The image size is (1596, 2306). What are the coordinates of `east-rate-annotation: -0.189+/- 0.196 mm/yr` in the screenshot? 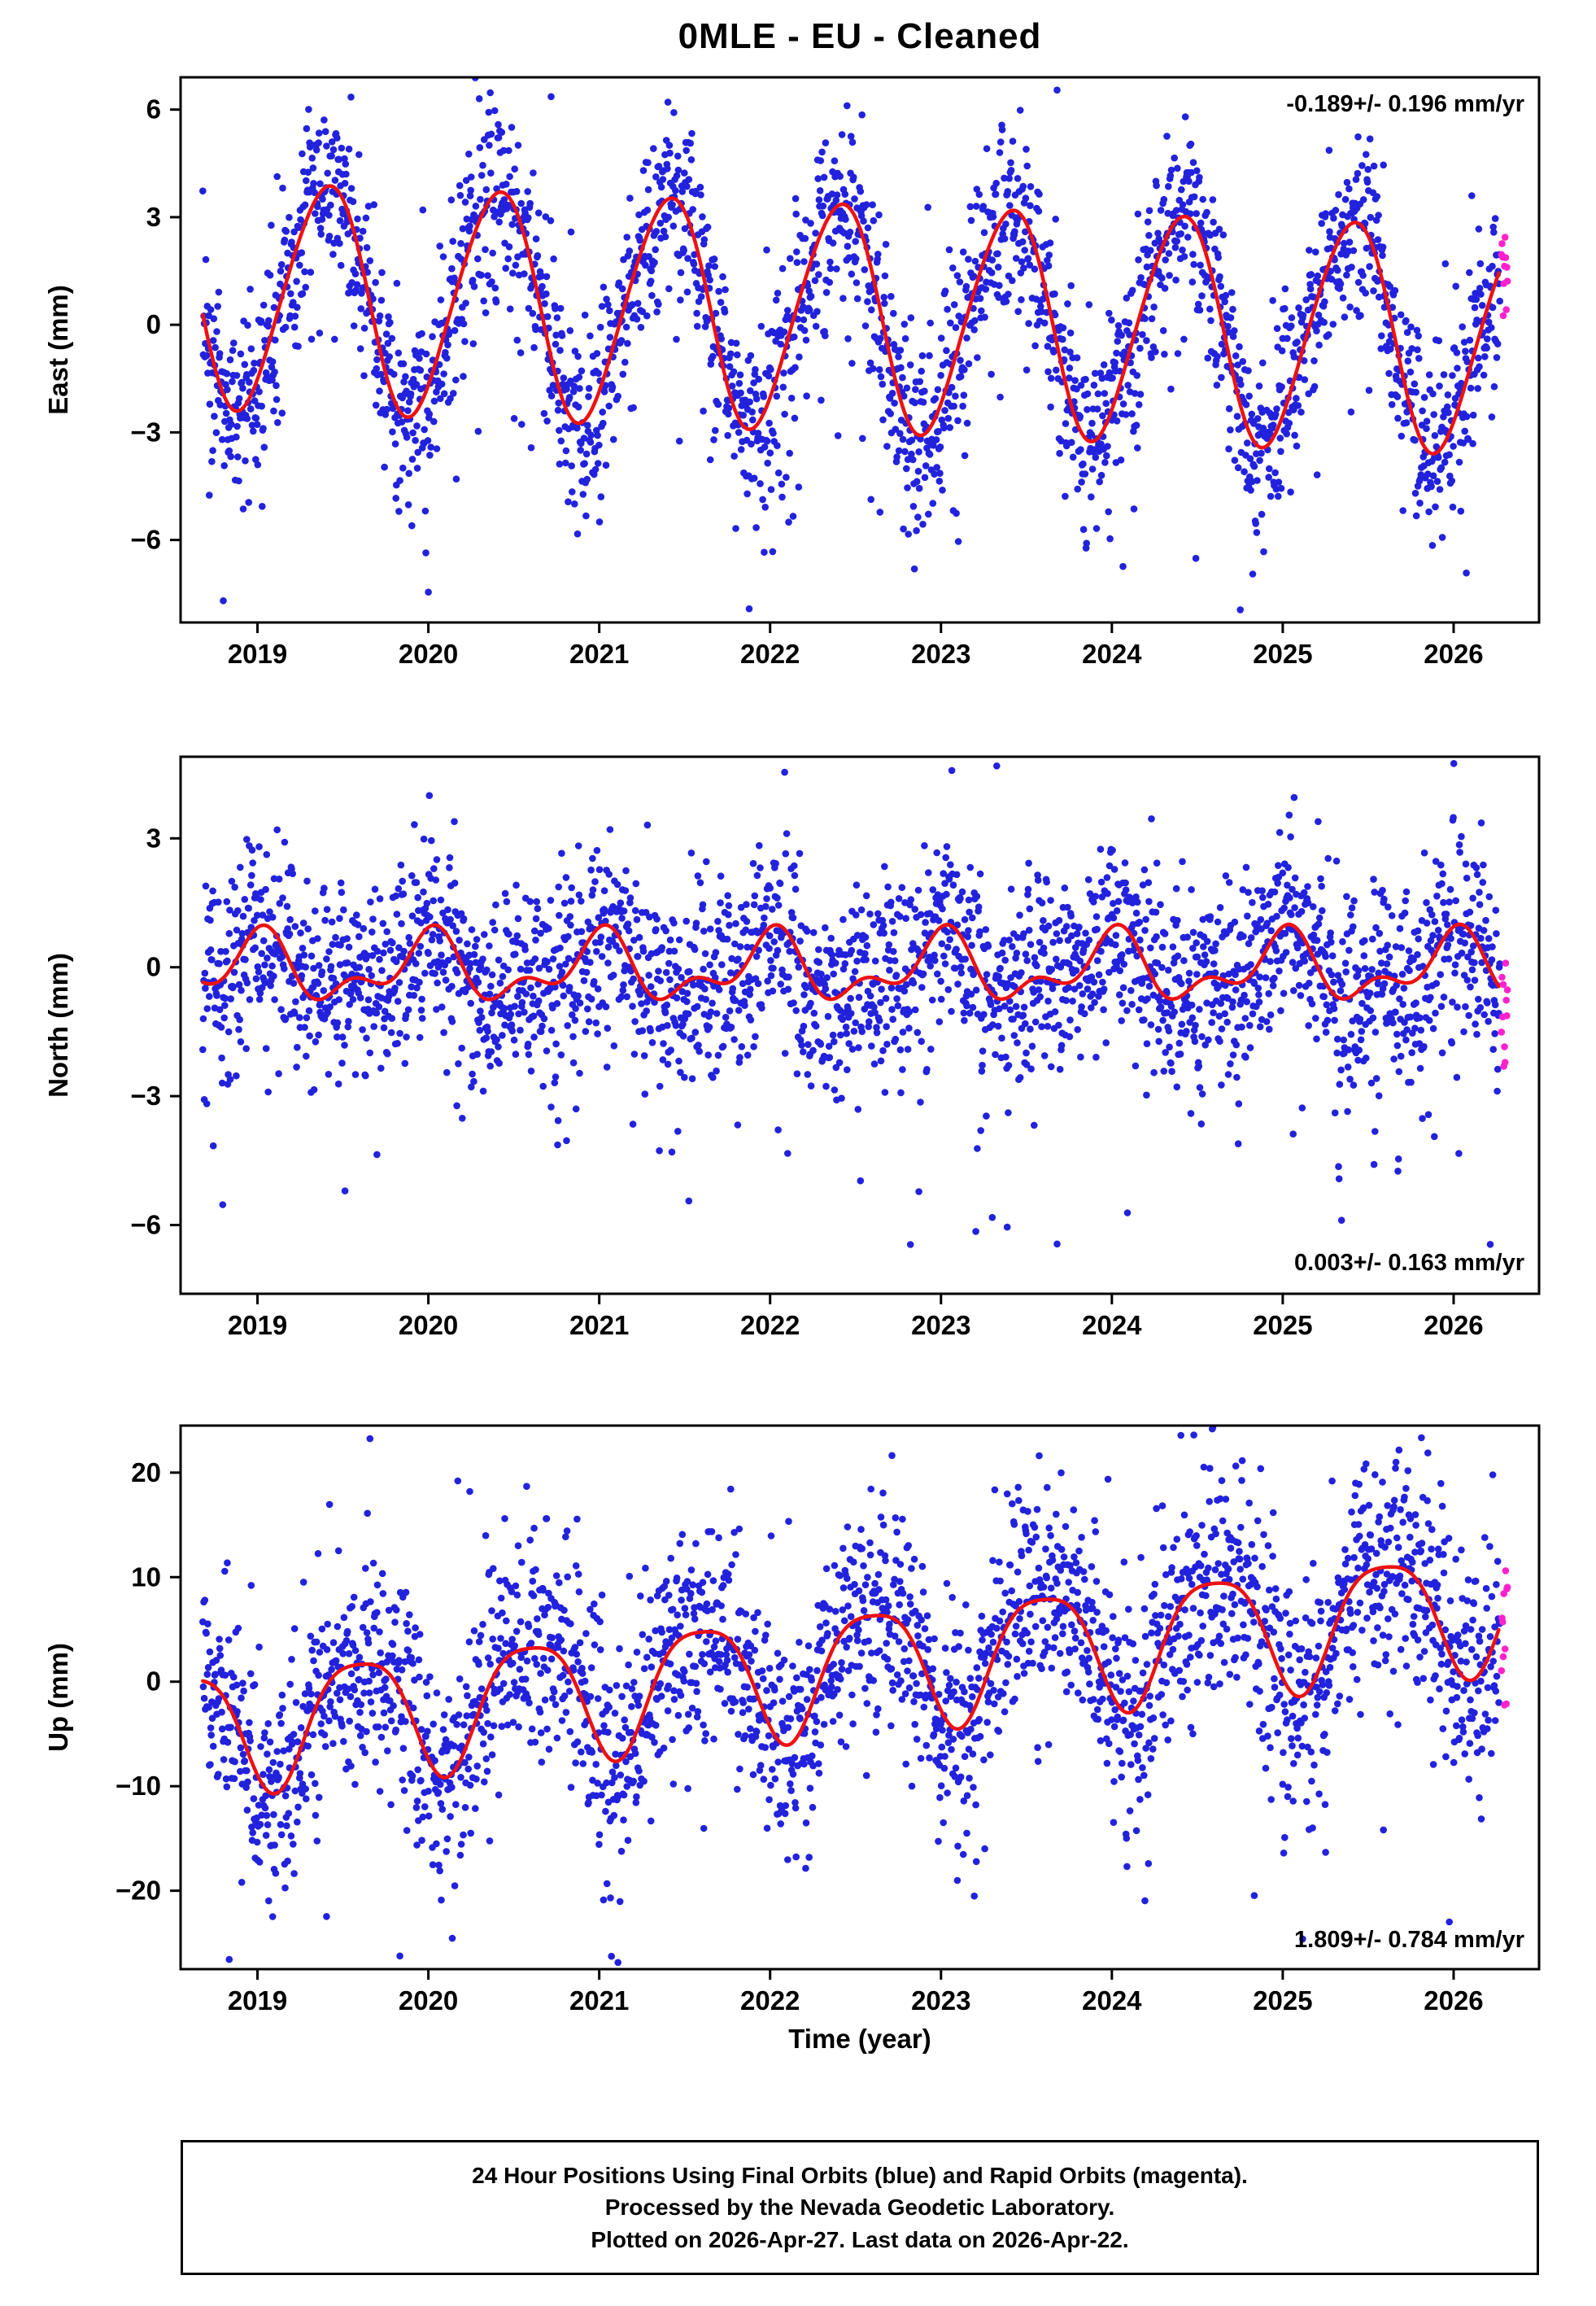 It's located at (1405, 104).